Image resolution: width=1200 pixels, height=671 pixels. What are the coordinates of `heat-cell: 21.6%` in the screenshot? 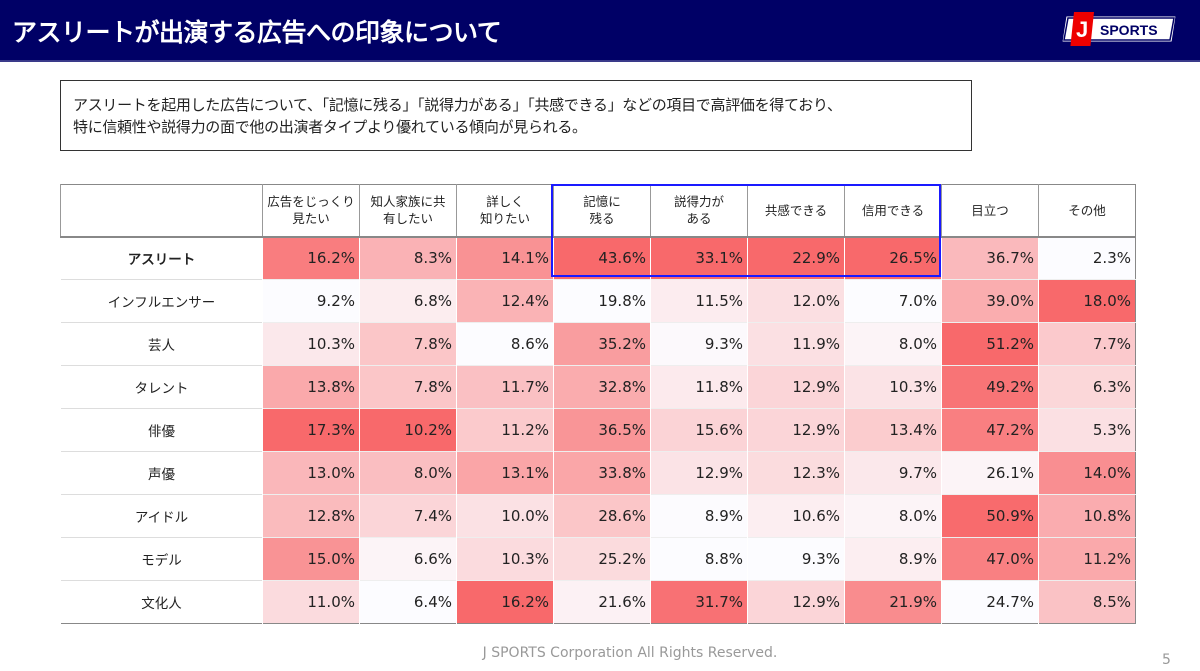 It's located at (602, 602).